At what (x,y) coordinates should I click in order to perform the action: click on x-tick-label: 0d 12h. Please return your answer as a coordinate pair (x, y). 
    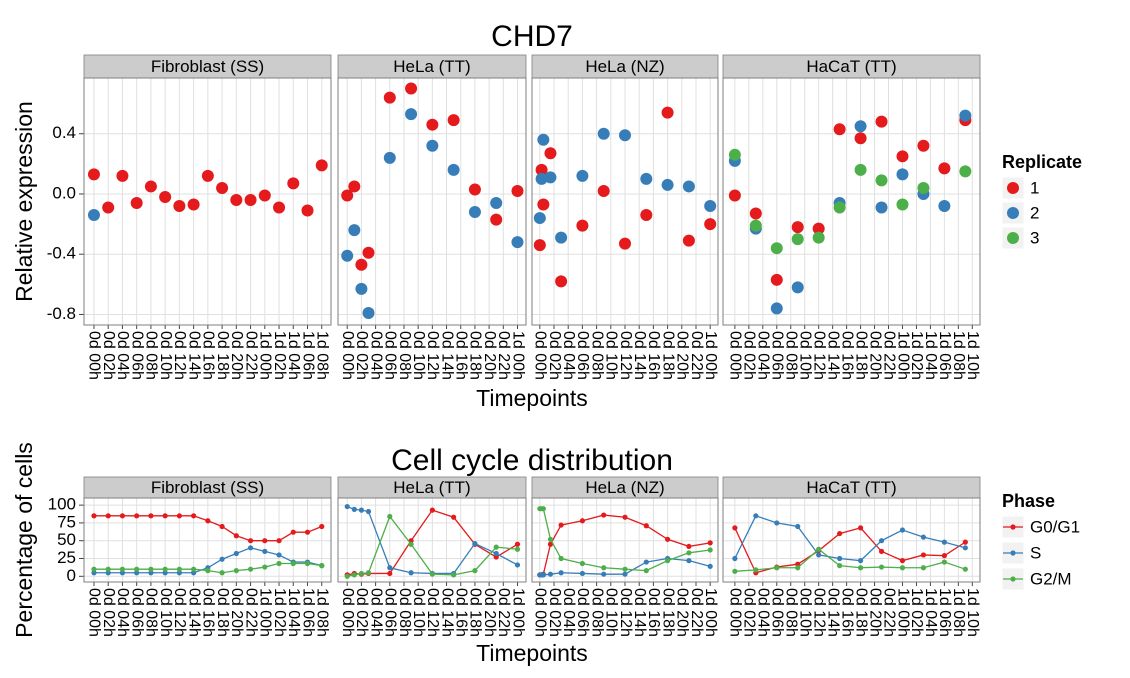
    Looking at the image, I should click on (432, 355).